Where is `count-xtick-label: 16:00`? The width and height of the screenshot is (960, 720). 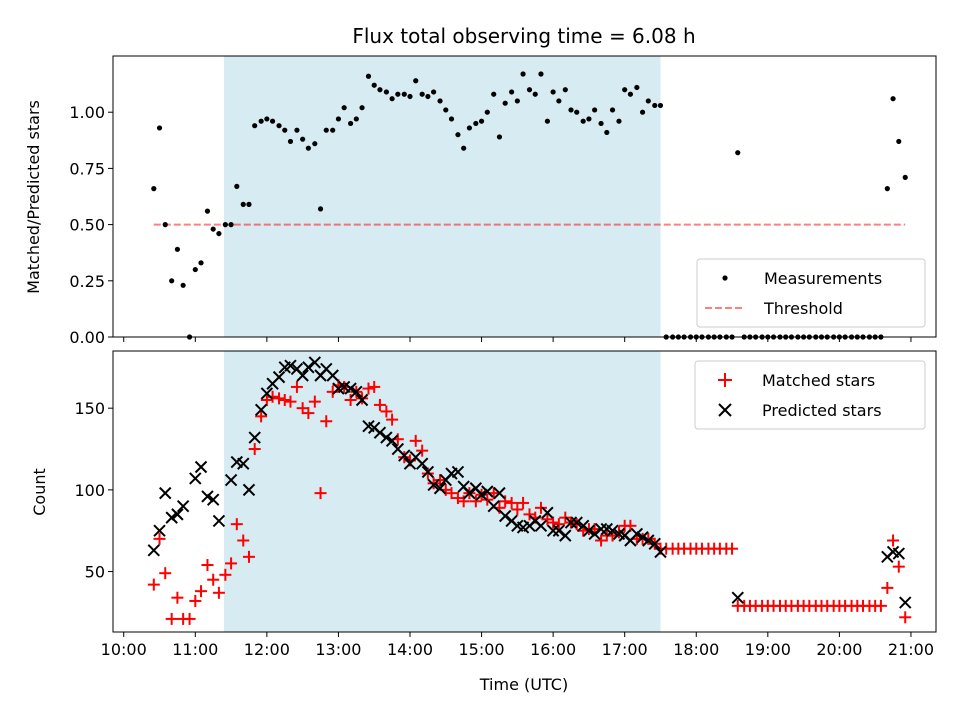 count-xtick-label: 16:00 is located at coordinates (553, 649).